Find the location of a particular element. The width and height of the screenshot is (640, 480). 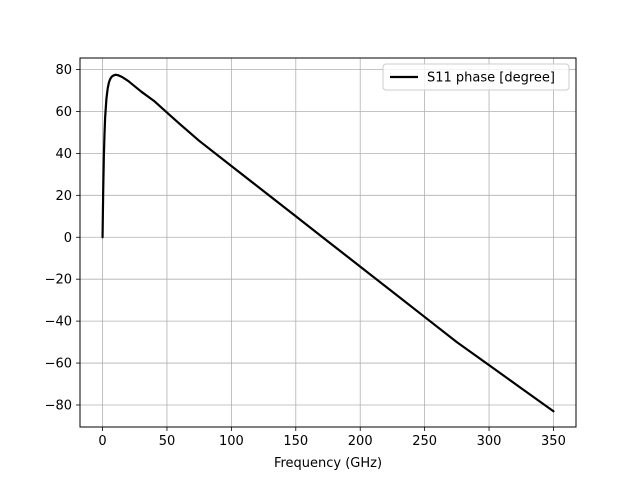

y-tick-label: 60 is located at coordinates (63, 112).